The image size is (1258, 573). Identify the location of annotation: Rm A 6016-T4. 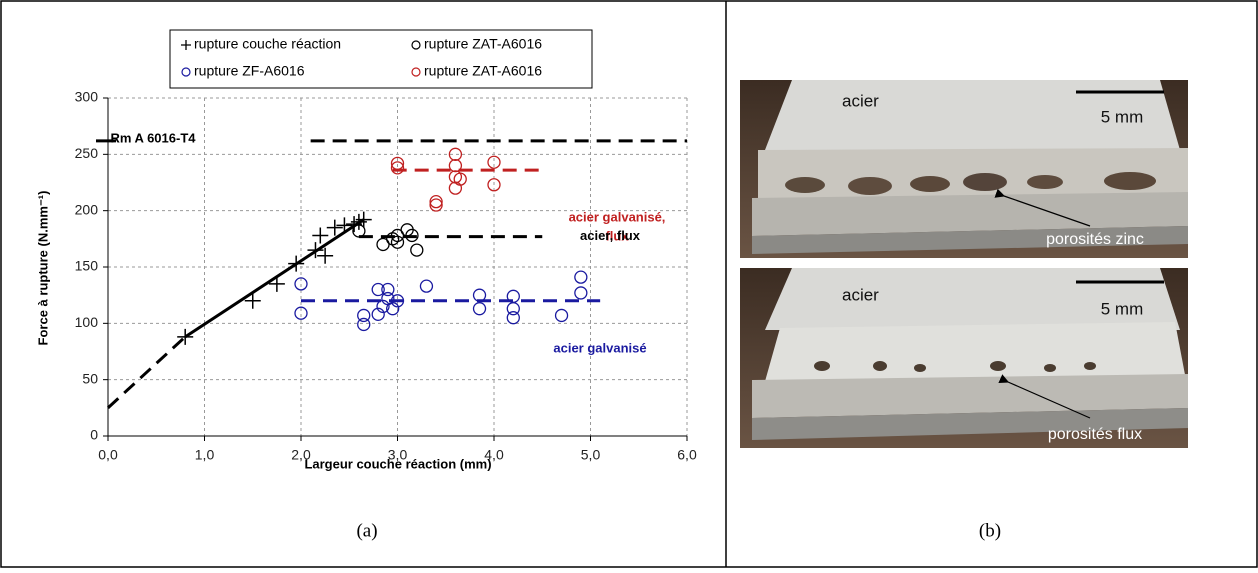
(153, 137).